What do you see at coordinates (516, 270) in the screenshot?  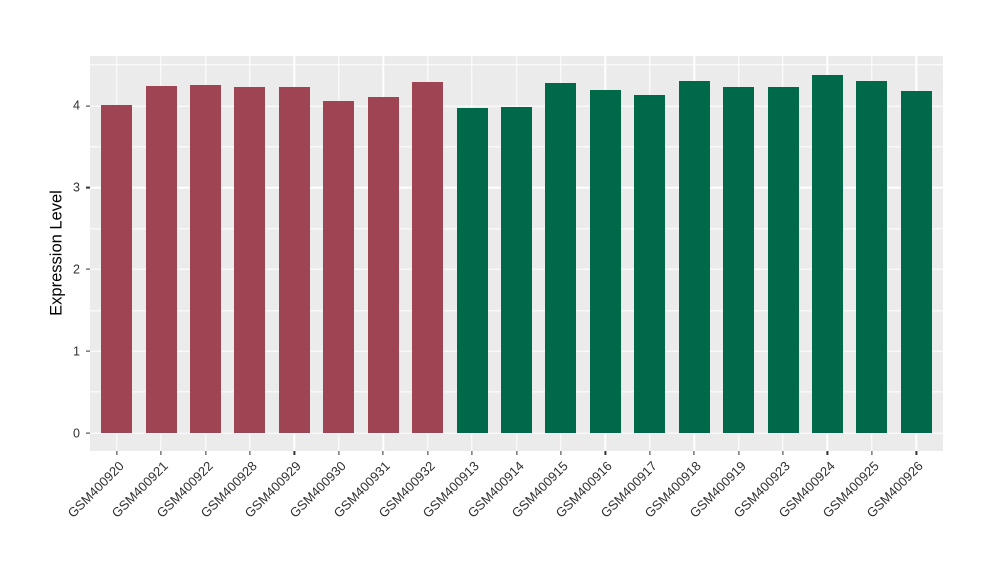 I see `bar-GSM400914` at bounding box center [516, 270].